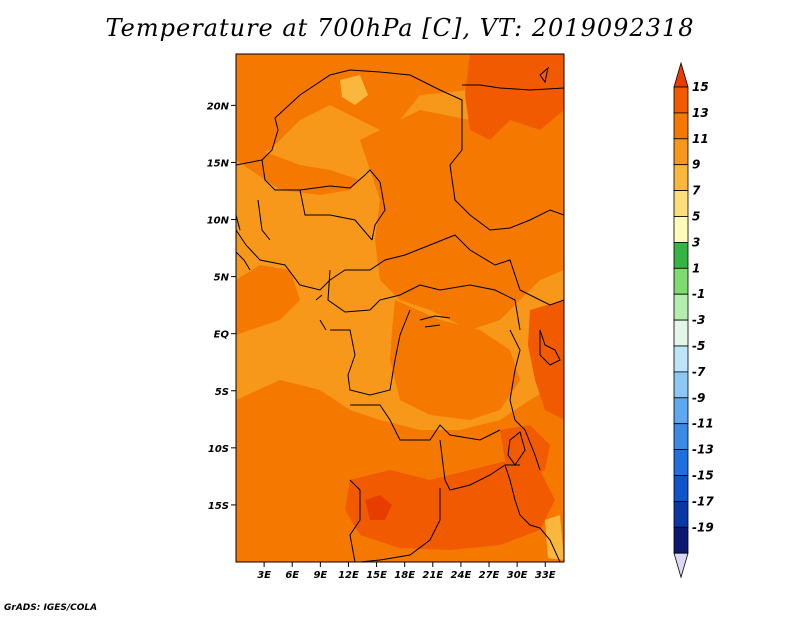 The height and width of the screenshot is (618, 800). Describe the element at coordinates (218, 449) in the screenshot. I see `lat-tick-label: 10S` at that location.